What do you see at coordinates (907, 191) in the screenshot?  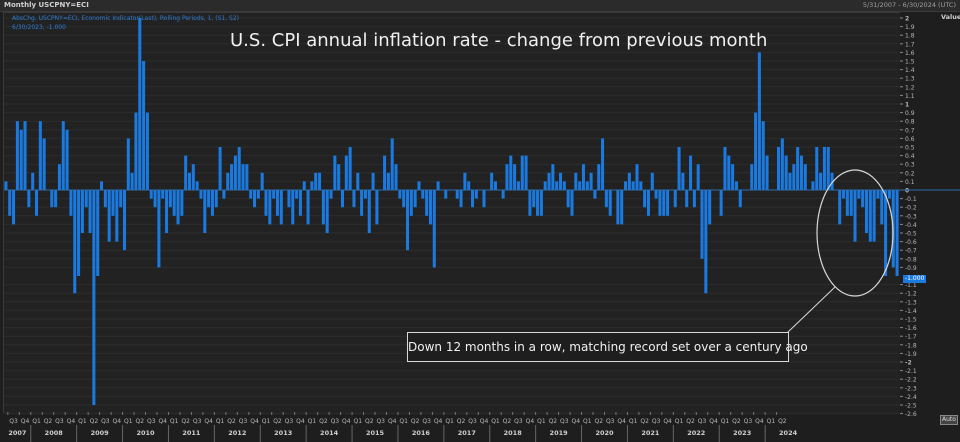 I see `y-tick-label: 0` at bounding box center [907, 191].